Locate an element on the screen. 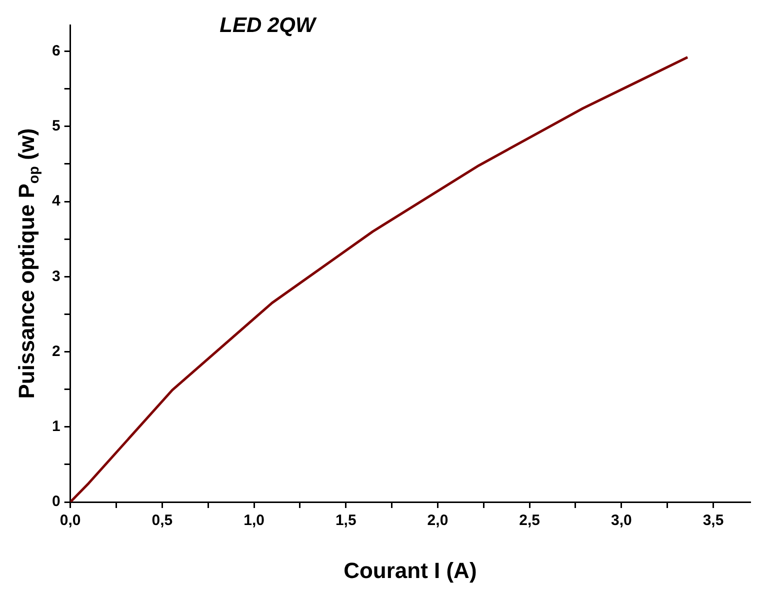 The image size is (760, 590). x-tick-label: 0,0 is located at coordinates (70, 521).